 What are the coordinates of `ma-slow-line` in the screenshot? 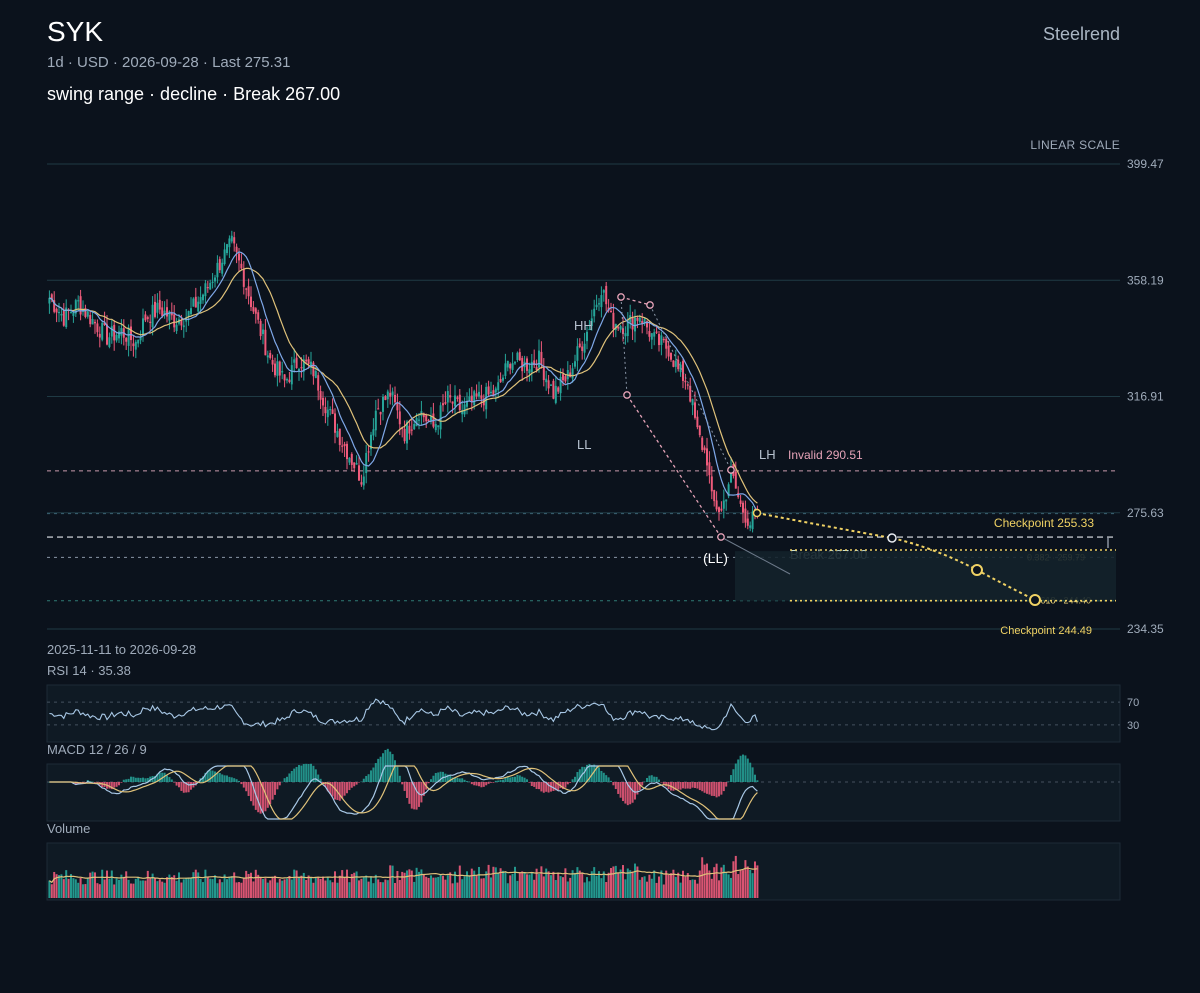 It's located at (403, 385).